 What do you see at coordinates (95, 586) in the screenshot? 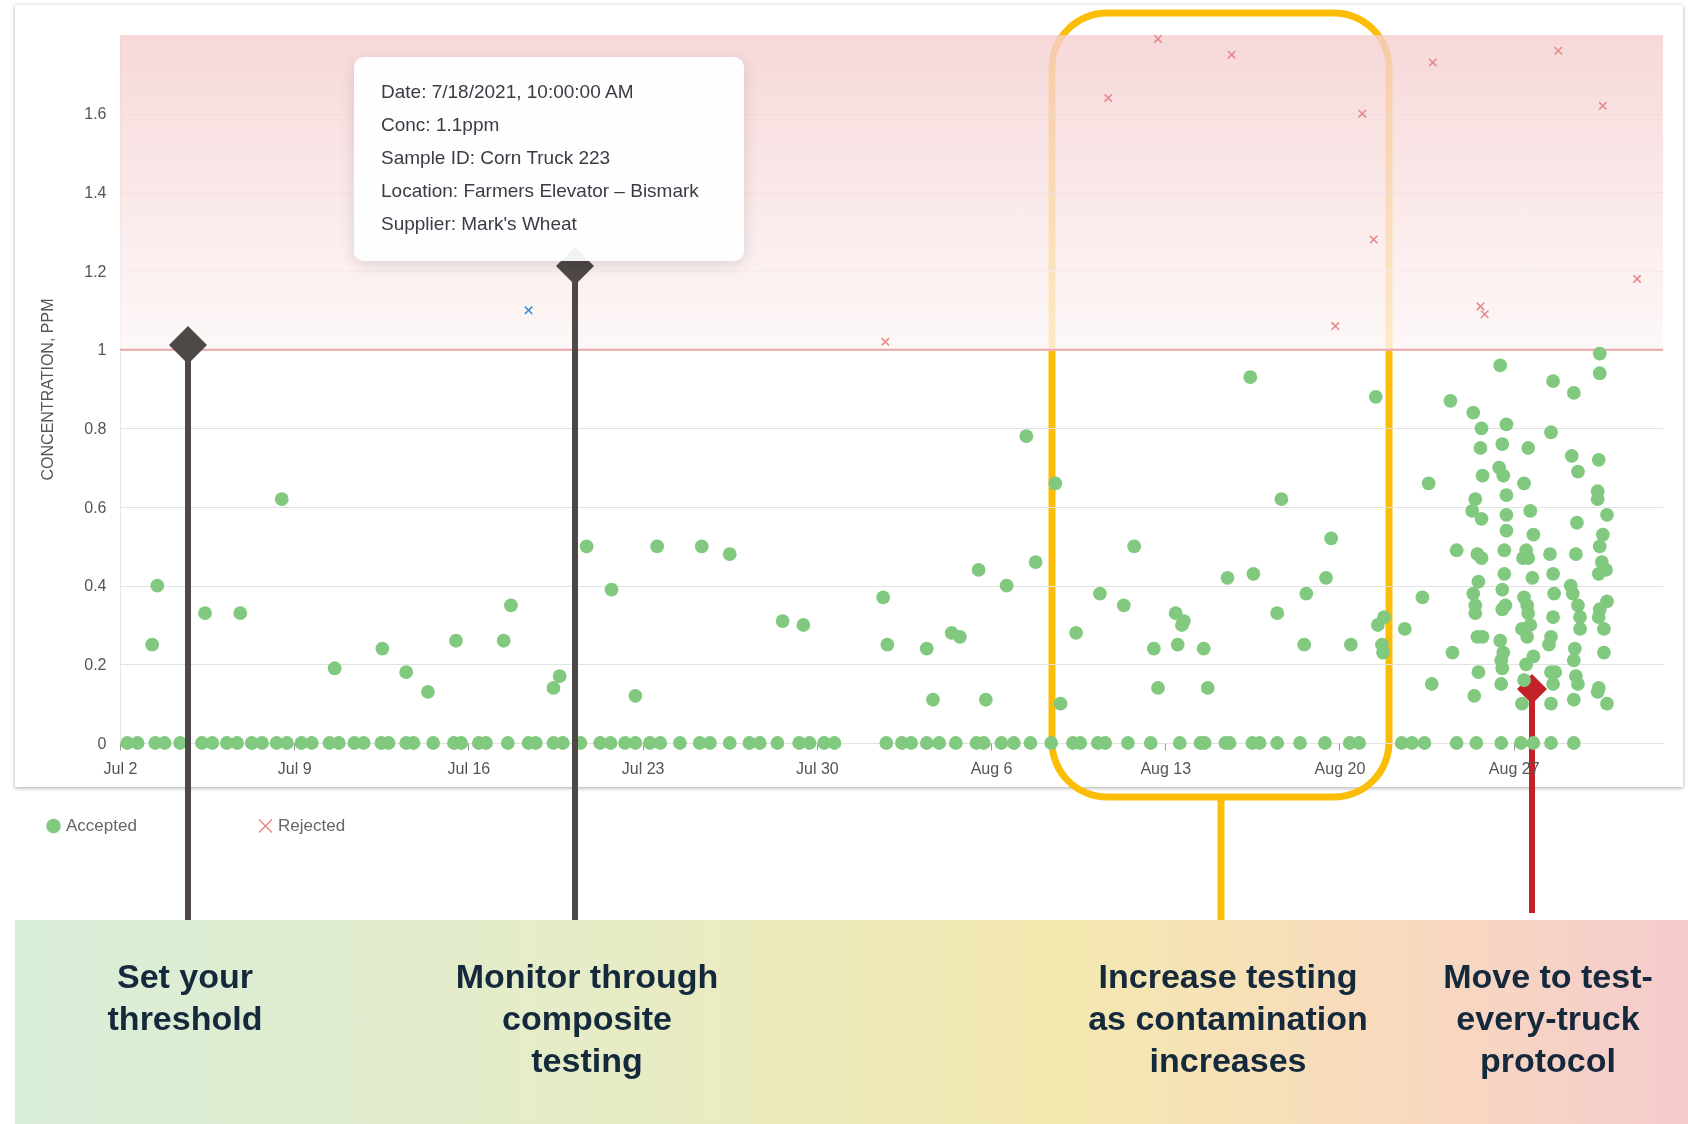
I see `y-tick-label: 0.4` at bounding box center [95, 586].